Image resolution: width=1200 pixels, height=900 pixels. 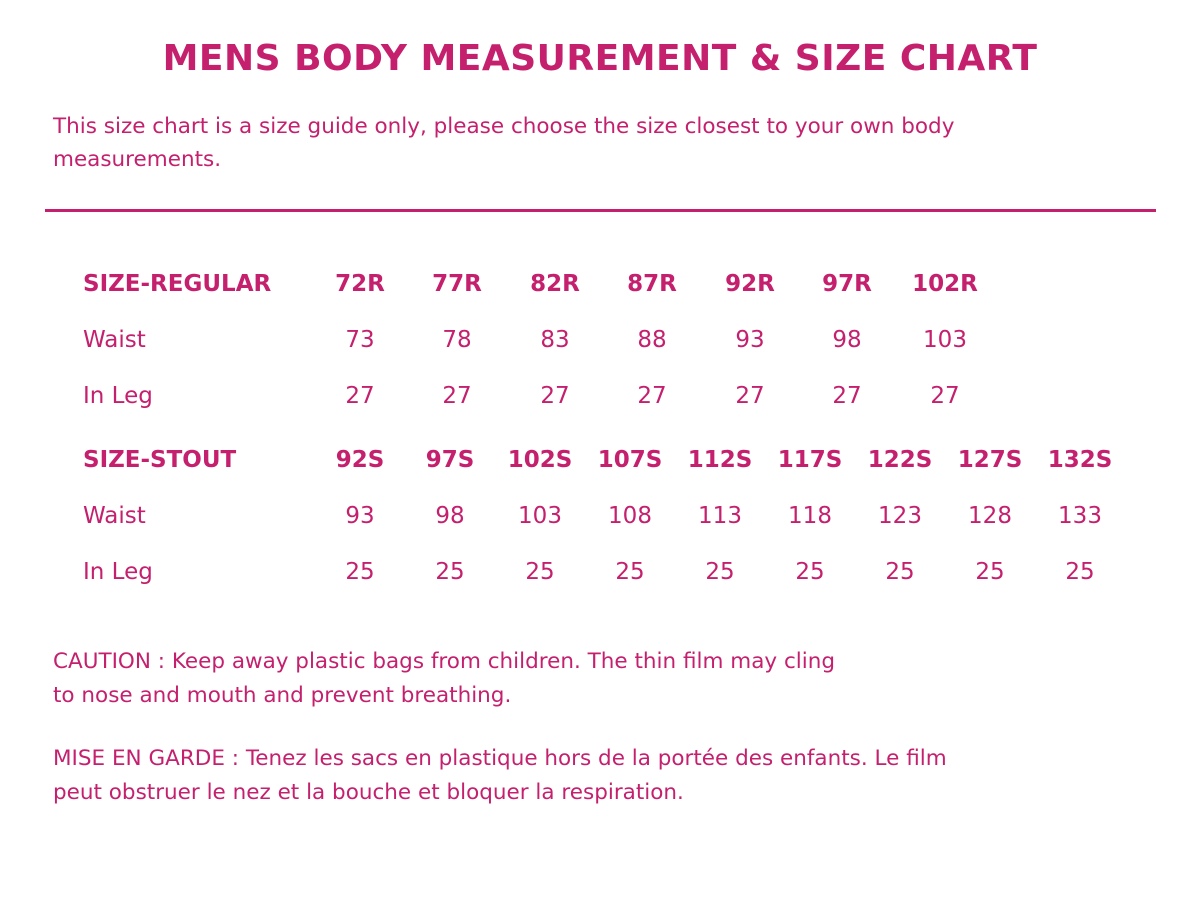 What do you see at coordinates (600, 340) in the screenshot?
I see `regular-waist-row: Waist 73 78 83 88 93 98 103` at bounding box center [600, 340].